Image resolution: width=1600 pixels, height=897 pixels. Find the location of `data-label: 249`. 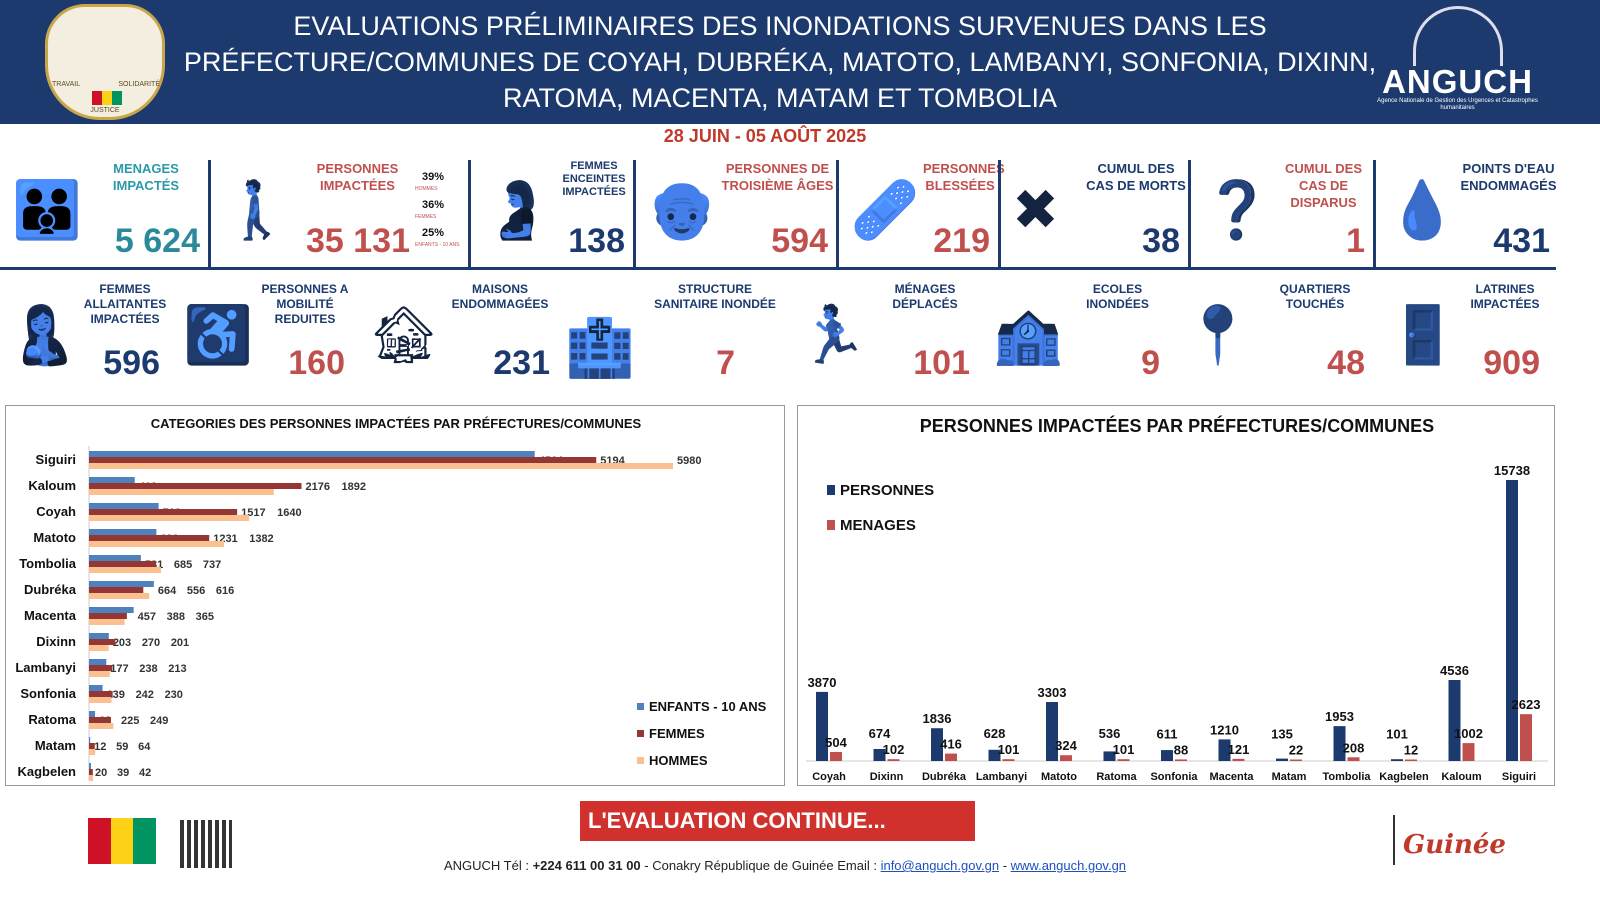

data-label: 249 is located at coordinates (159, 721).